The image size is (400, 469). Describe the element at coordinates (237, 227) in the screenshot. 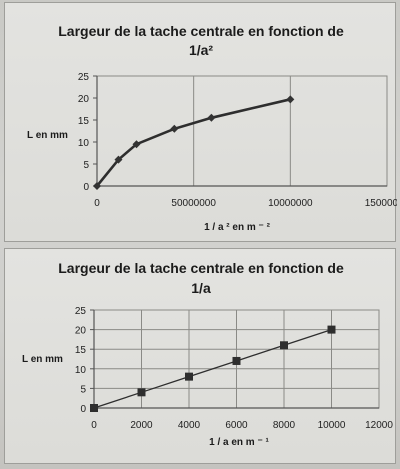

I see `x-axis-label: 1 / a ² en m ⁻ ²` at that location.